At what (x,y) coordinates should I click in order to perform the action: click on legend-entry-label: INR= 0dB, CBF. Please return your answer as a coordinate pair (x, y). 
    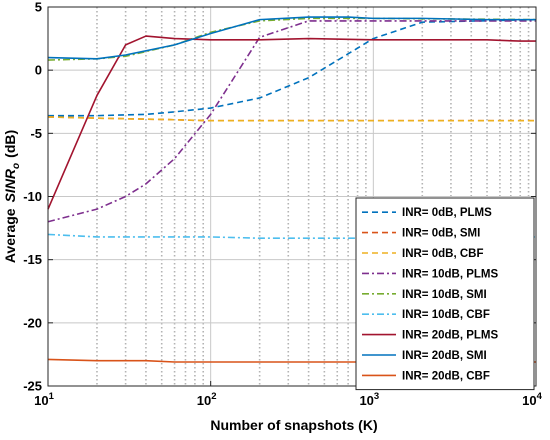
    Looking at the image, I should click on (442, 254).